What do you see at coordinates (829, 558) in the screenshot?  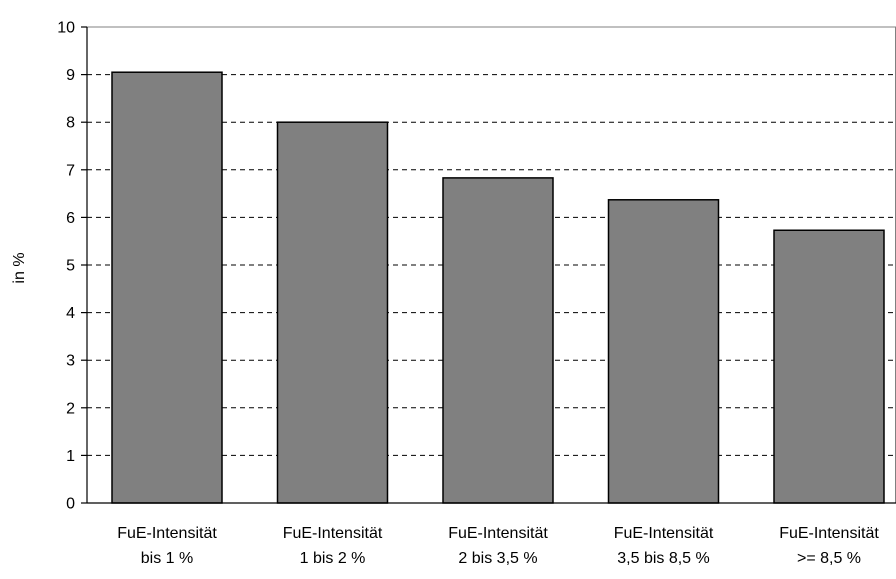 I see `x-category-label-5-line-2: >= 8,5 %` at bounding box center [829, 558].